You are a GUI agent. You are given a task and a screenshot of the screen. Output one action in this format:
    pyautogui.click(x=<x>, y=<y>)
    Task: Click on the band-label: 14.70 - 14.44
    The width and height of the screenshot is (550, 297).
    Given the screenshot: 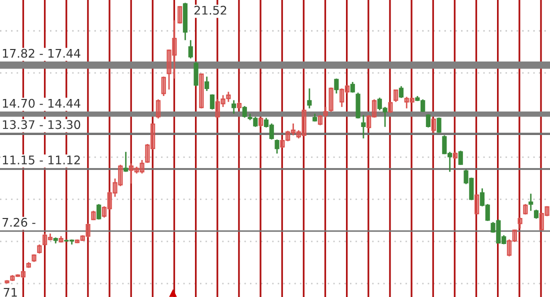 What is the action you would take?
    pyautogui.click(x=41, y=103)
    